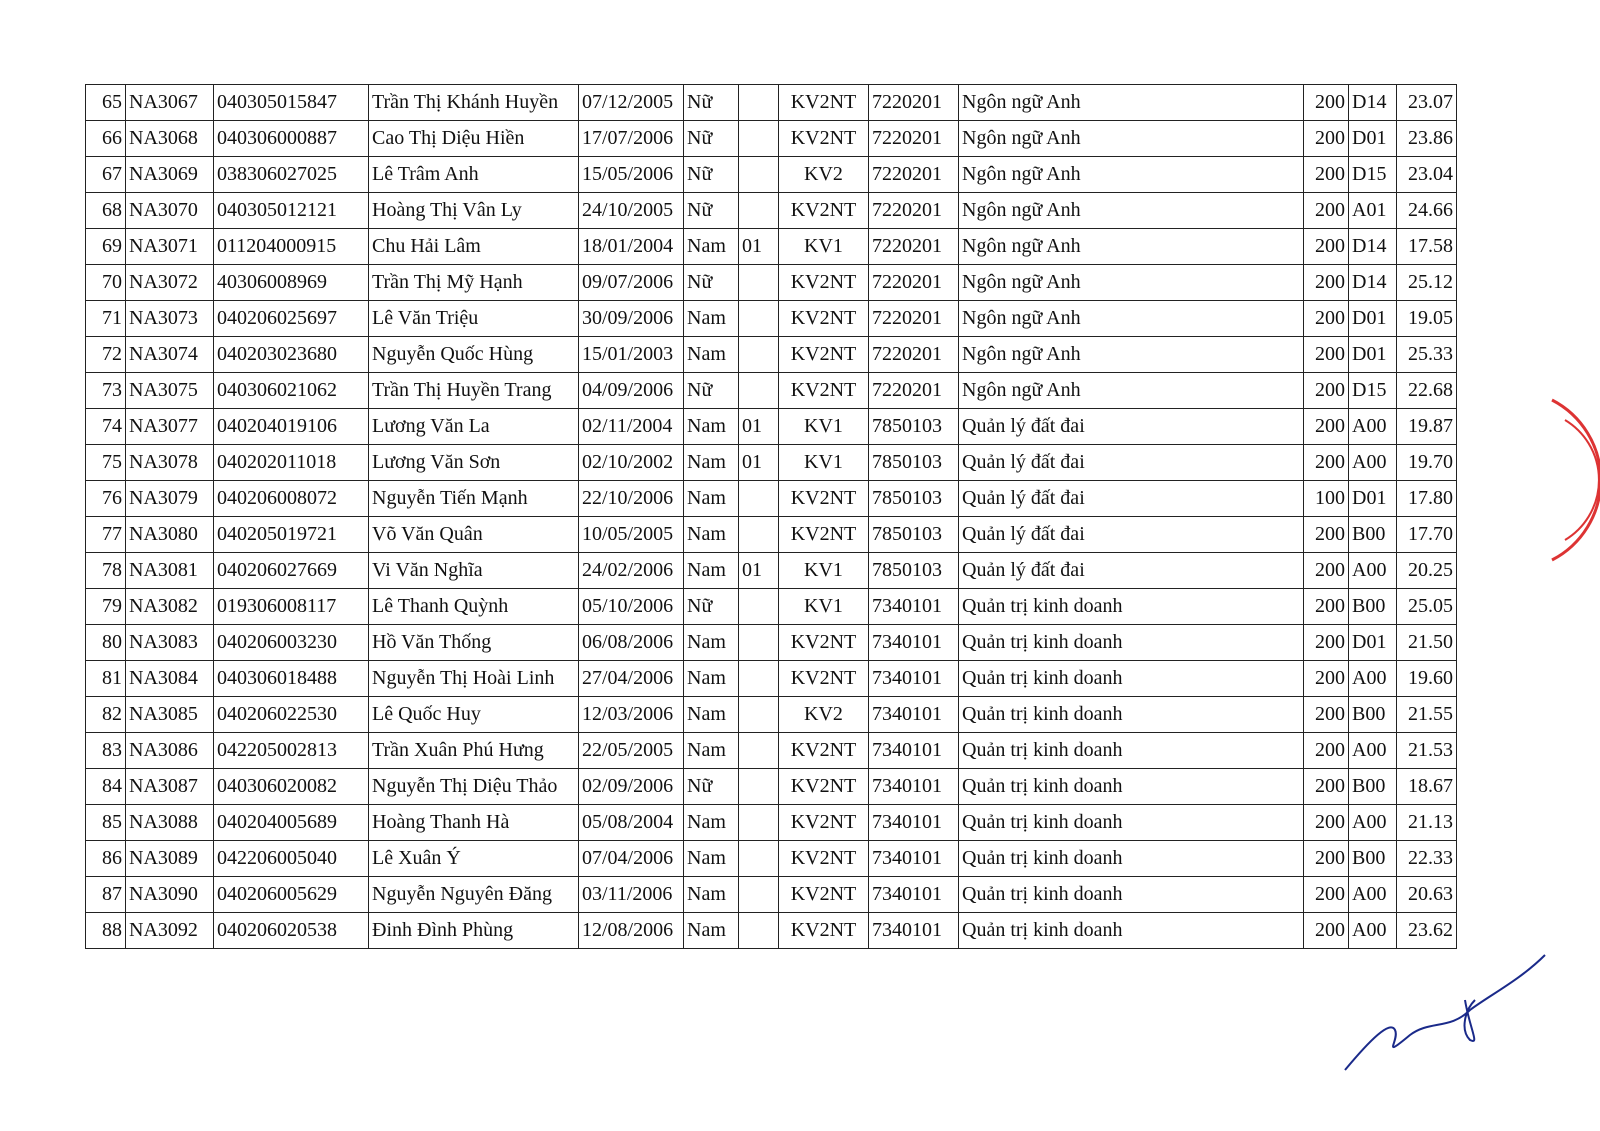  What do you see at coordinates (1426, 138) in the screenshot?
I see `score: 23.86` at bounding box center [1426, 138].